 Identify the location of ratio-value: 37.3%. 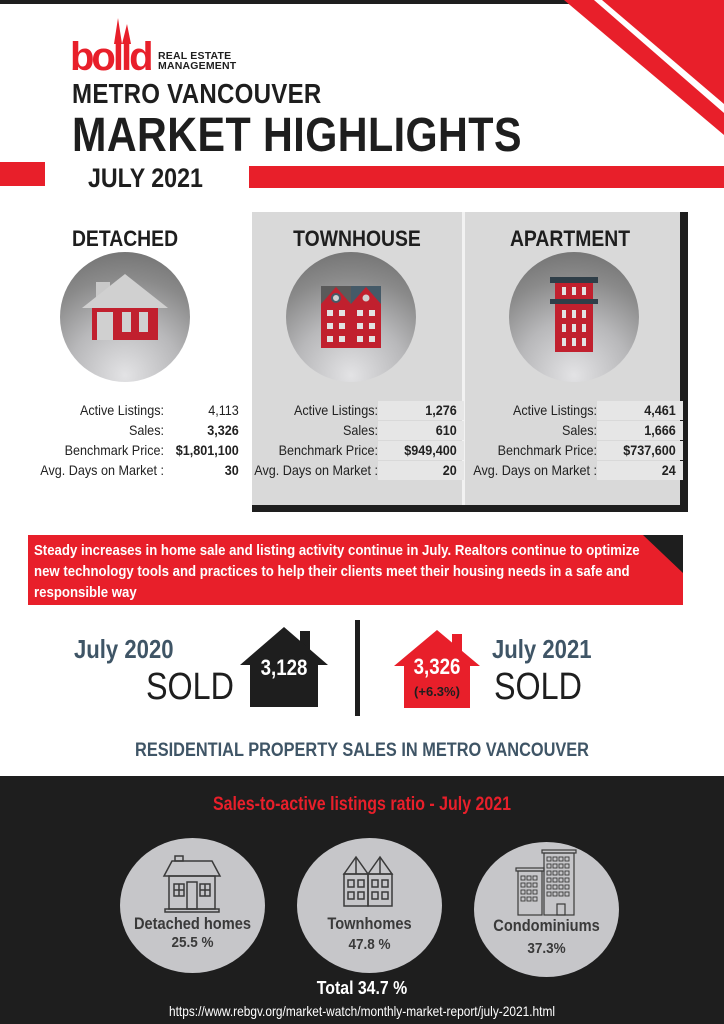
(546, 948).